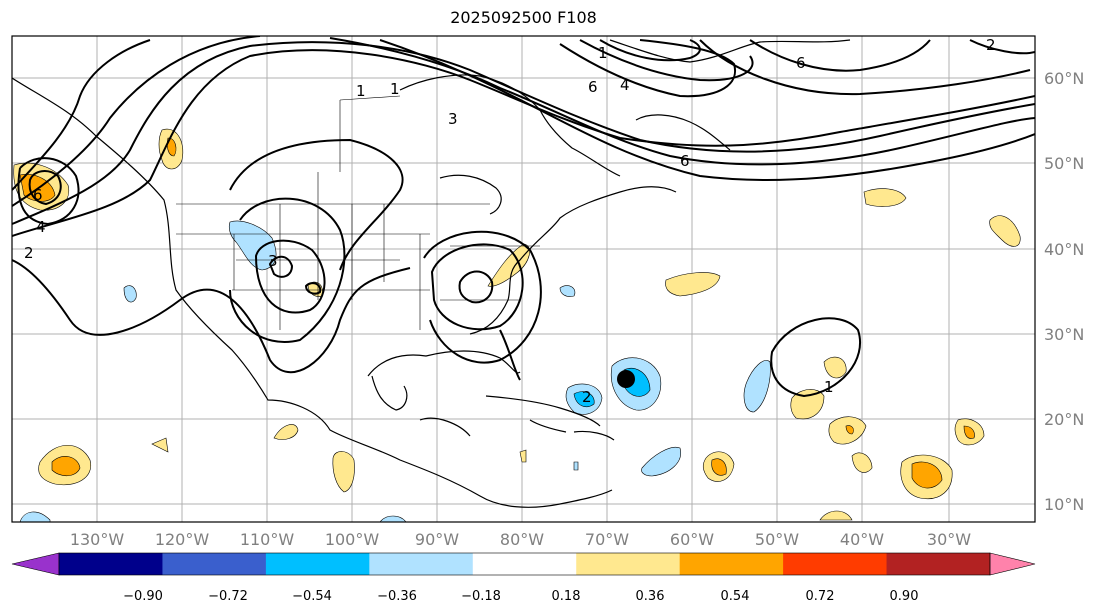  I want to click on colorbar-tick-label: 0.72, so click(820, 596).